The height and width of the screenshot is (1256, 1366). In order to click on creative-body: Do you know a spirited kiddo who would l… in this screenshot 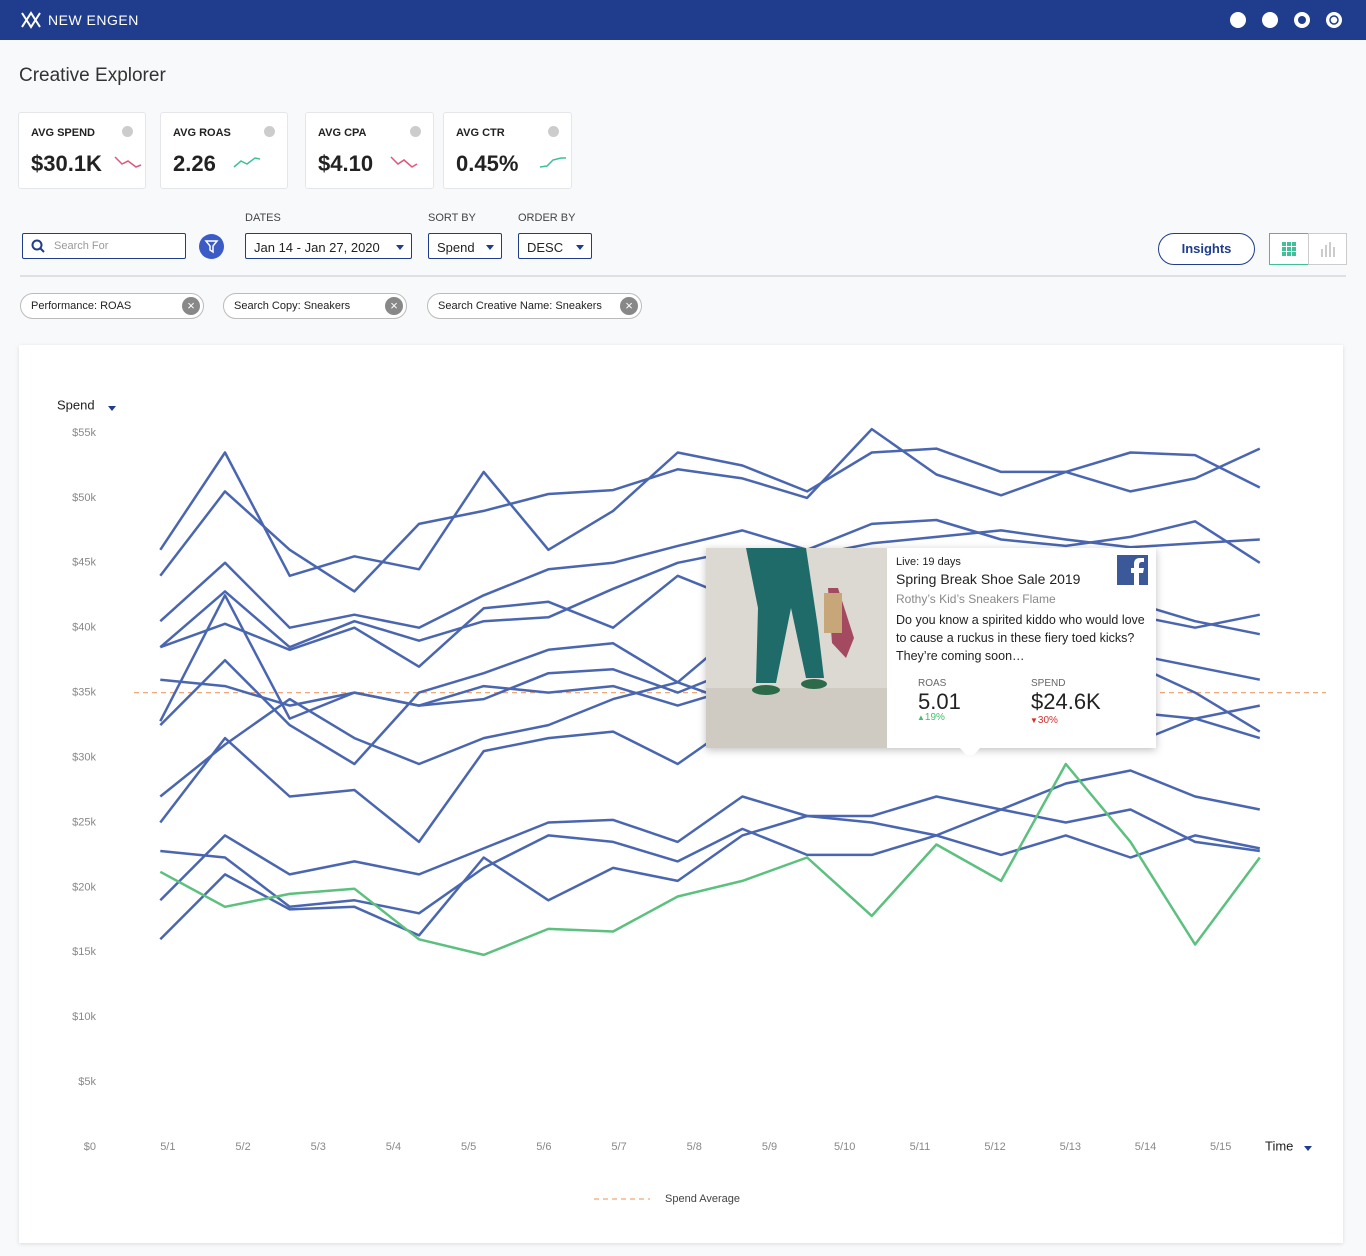, I will do `click(1020, 638)`.